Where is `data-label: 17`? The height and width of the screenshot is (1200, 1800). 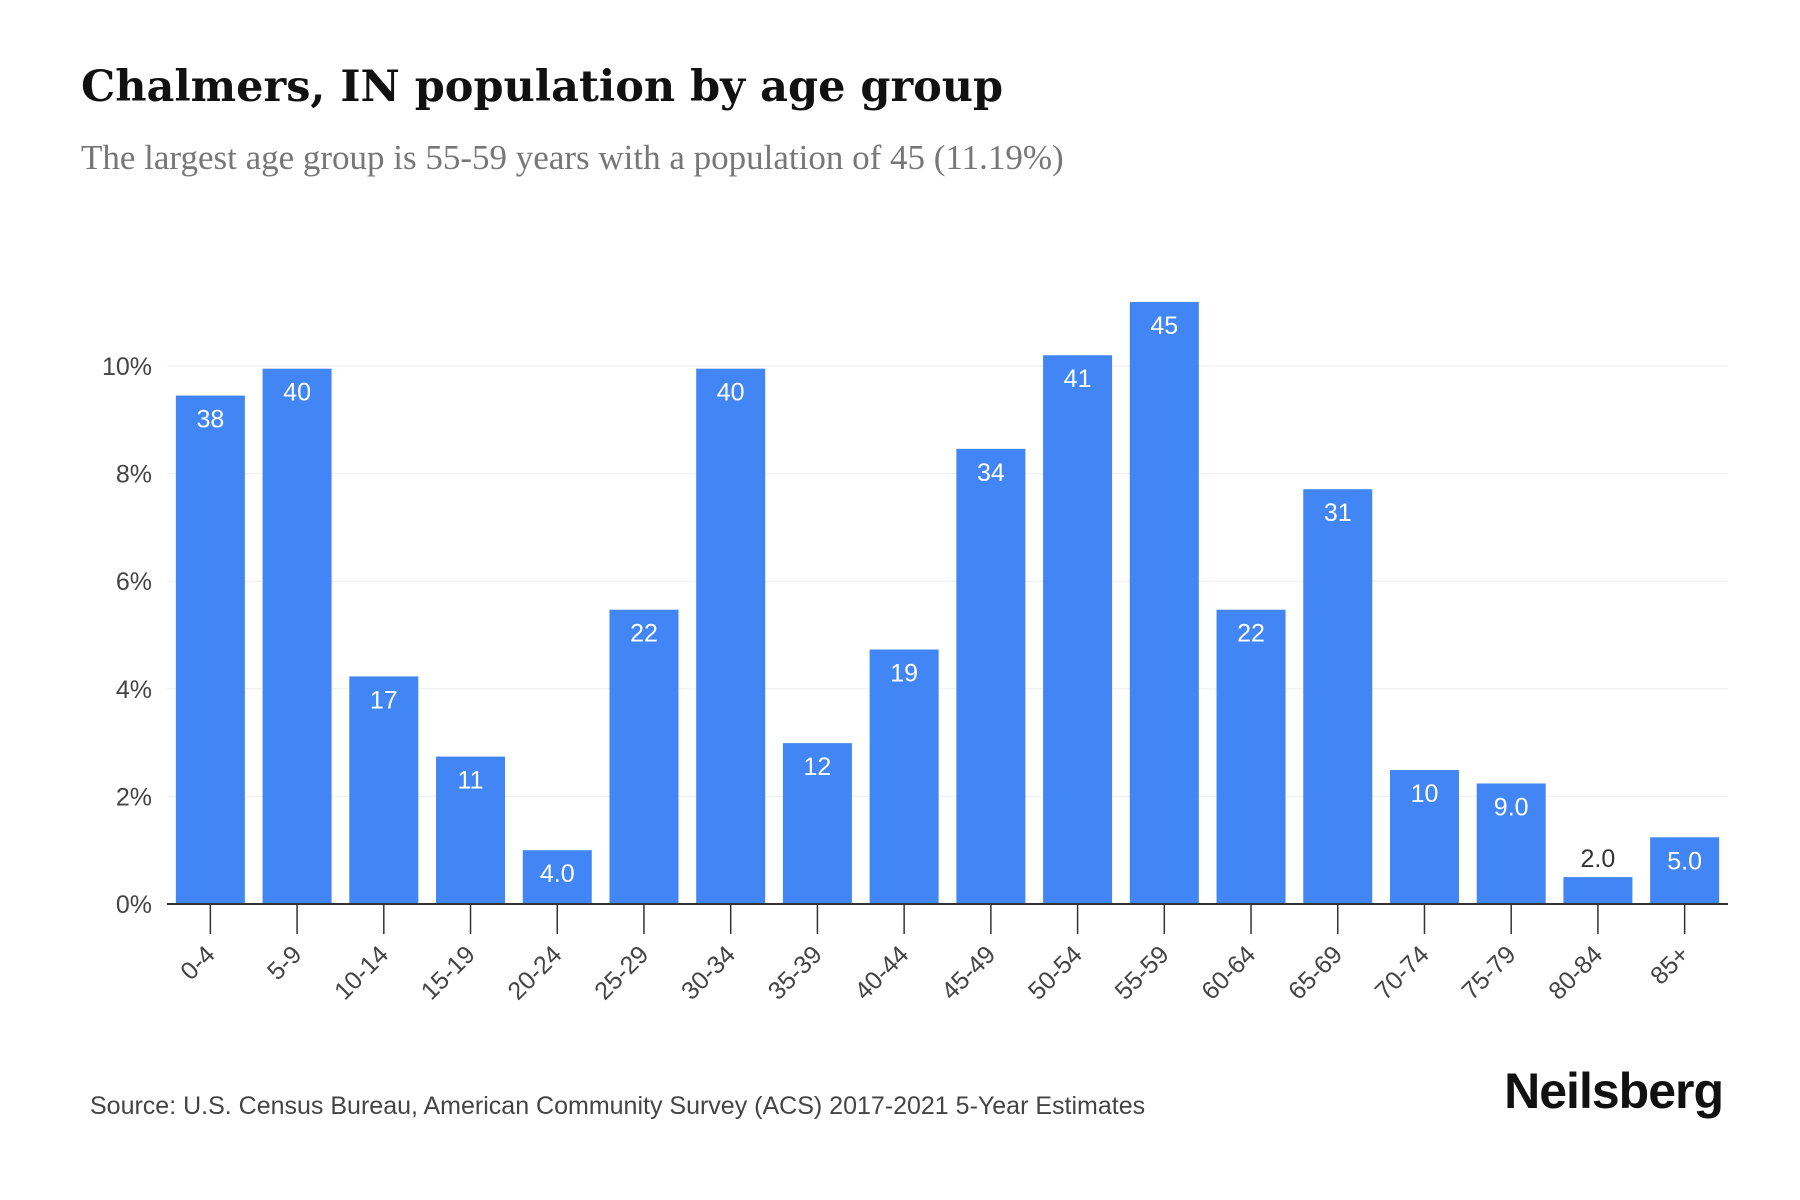
data-label: 17 is located at coordinates (384, 700).